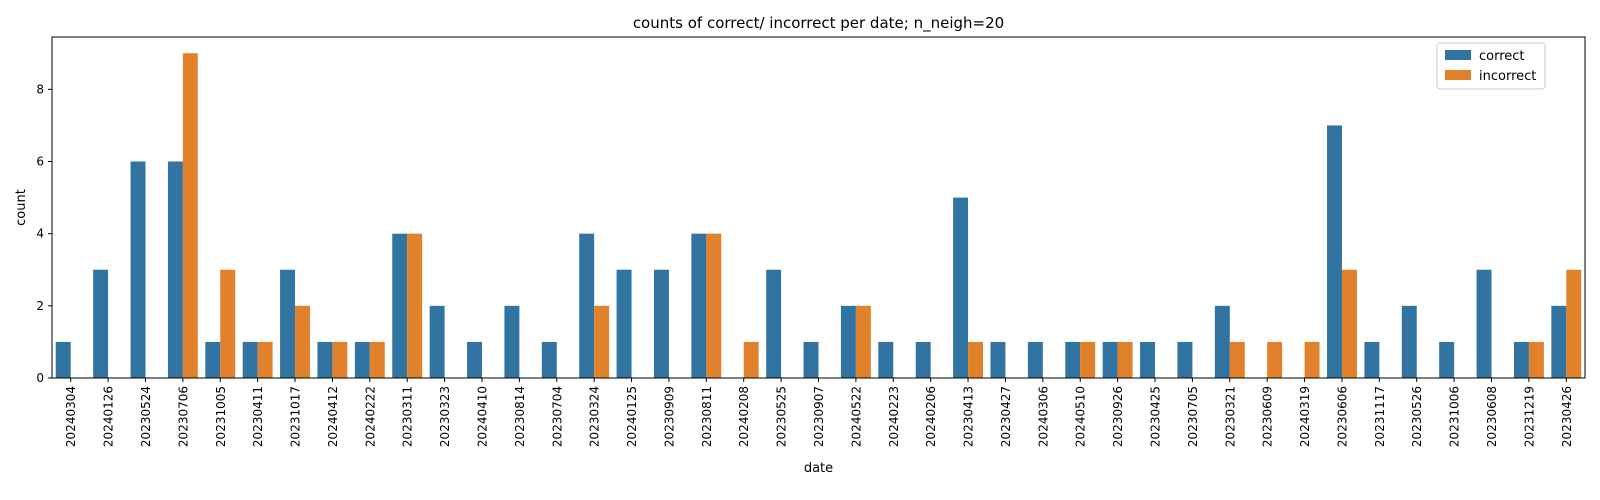  I want to click on x-tick-label: 20231219, so click(1529, 416).